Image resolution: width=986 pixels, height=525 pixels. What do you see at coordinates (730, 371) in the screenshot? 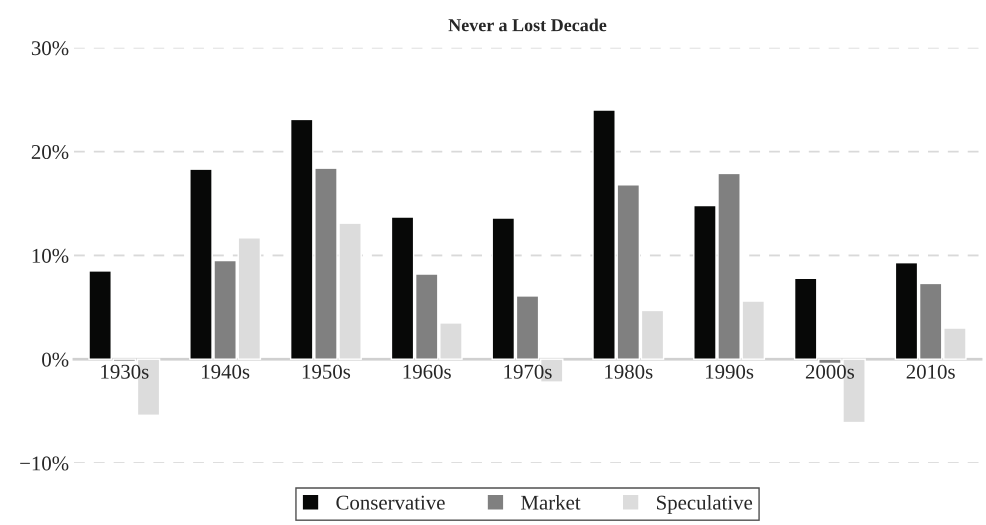
I see `x-tick-label: 1990s` at bounding box center [730, 371].